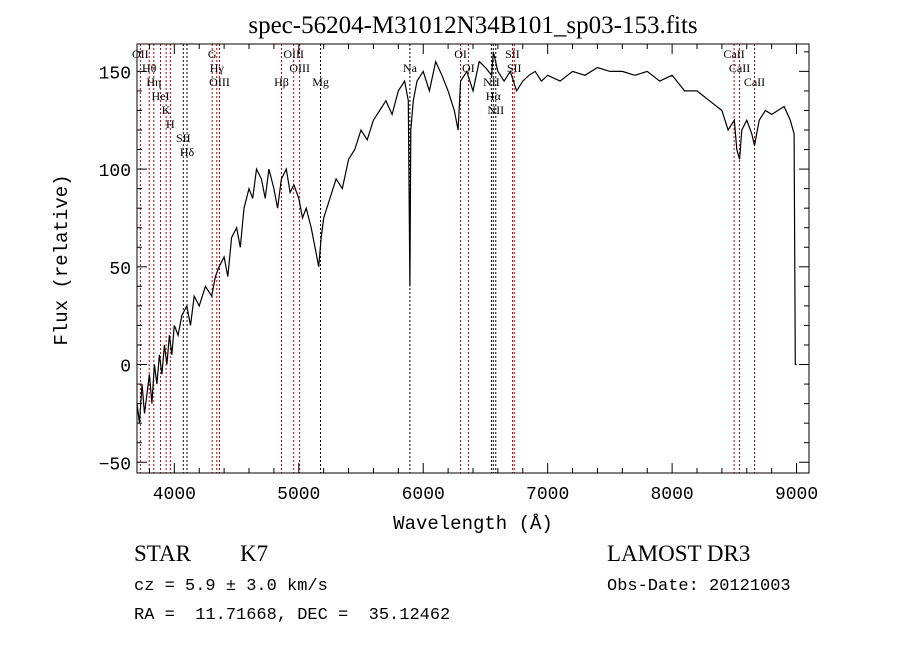  Describe the element at coordinates (292, 615) in the screenshot. I see `coordinates-text: RA = 11.71668, DEC = 35.12462` at that location.